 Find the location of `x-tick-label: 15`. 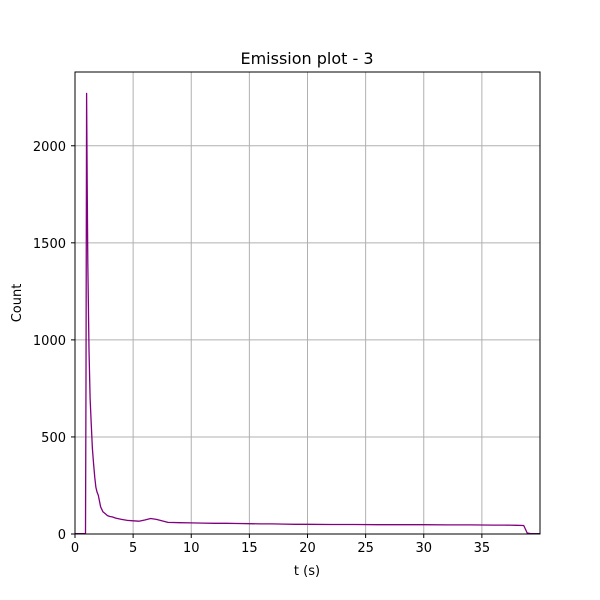

x-tick-label: 15 is located at coordinates (249, 548).